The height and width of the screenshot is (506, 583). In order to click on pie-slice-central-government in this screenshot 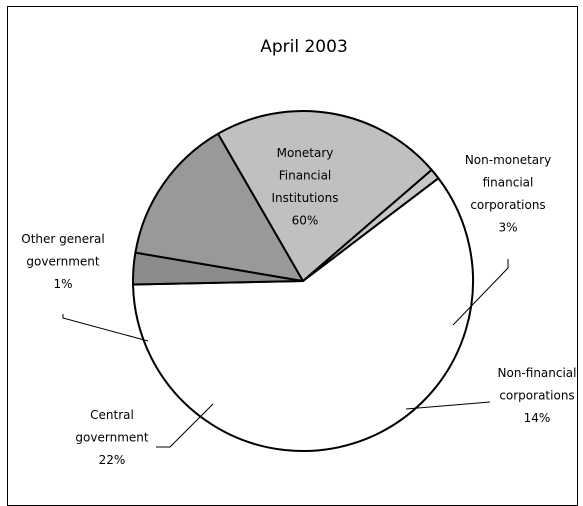, I will do `click(325, 196)`.